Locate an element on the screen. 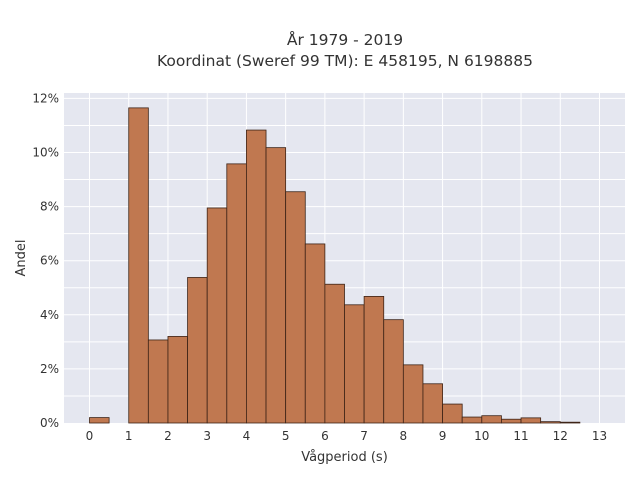  x-tick-labels: 0 1 2 3 4 5 6 7 8 9 10 11 12 13 is located at coordinates (346, 436).